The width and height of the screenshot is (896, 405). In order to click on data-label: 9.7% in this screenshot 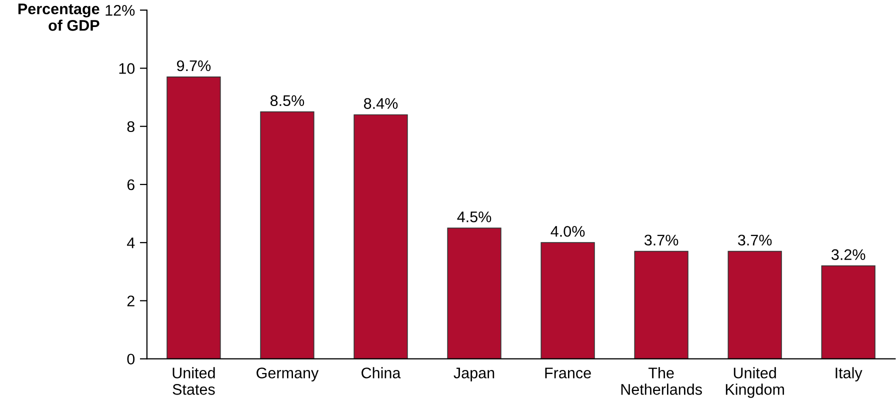, I will do `click(194, 66)`.